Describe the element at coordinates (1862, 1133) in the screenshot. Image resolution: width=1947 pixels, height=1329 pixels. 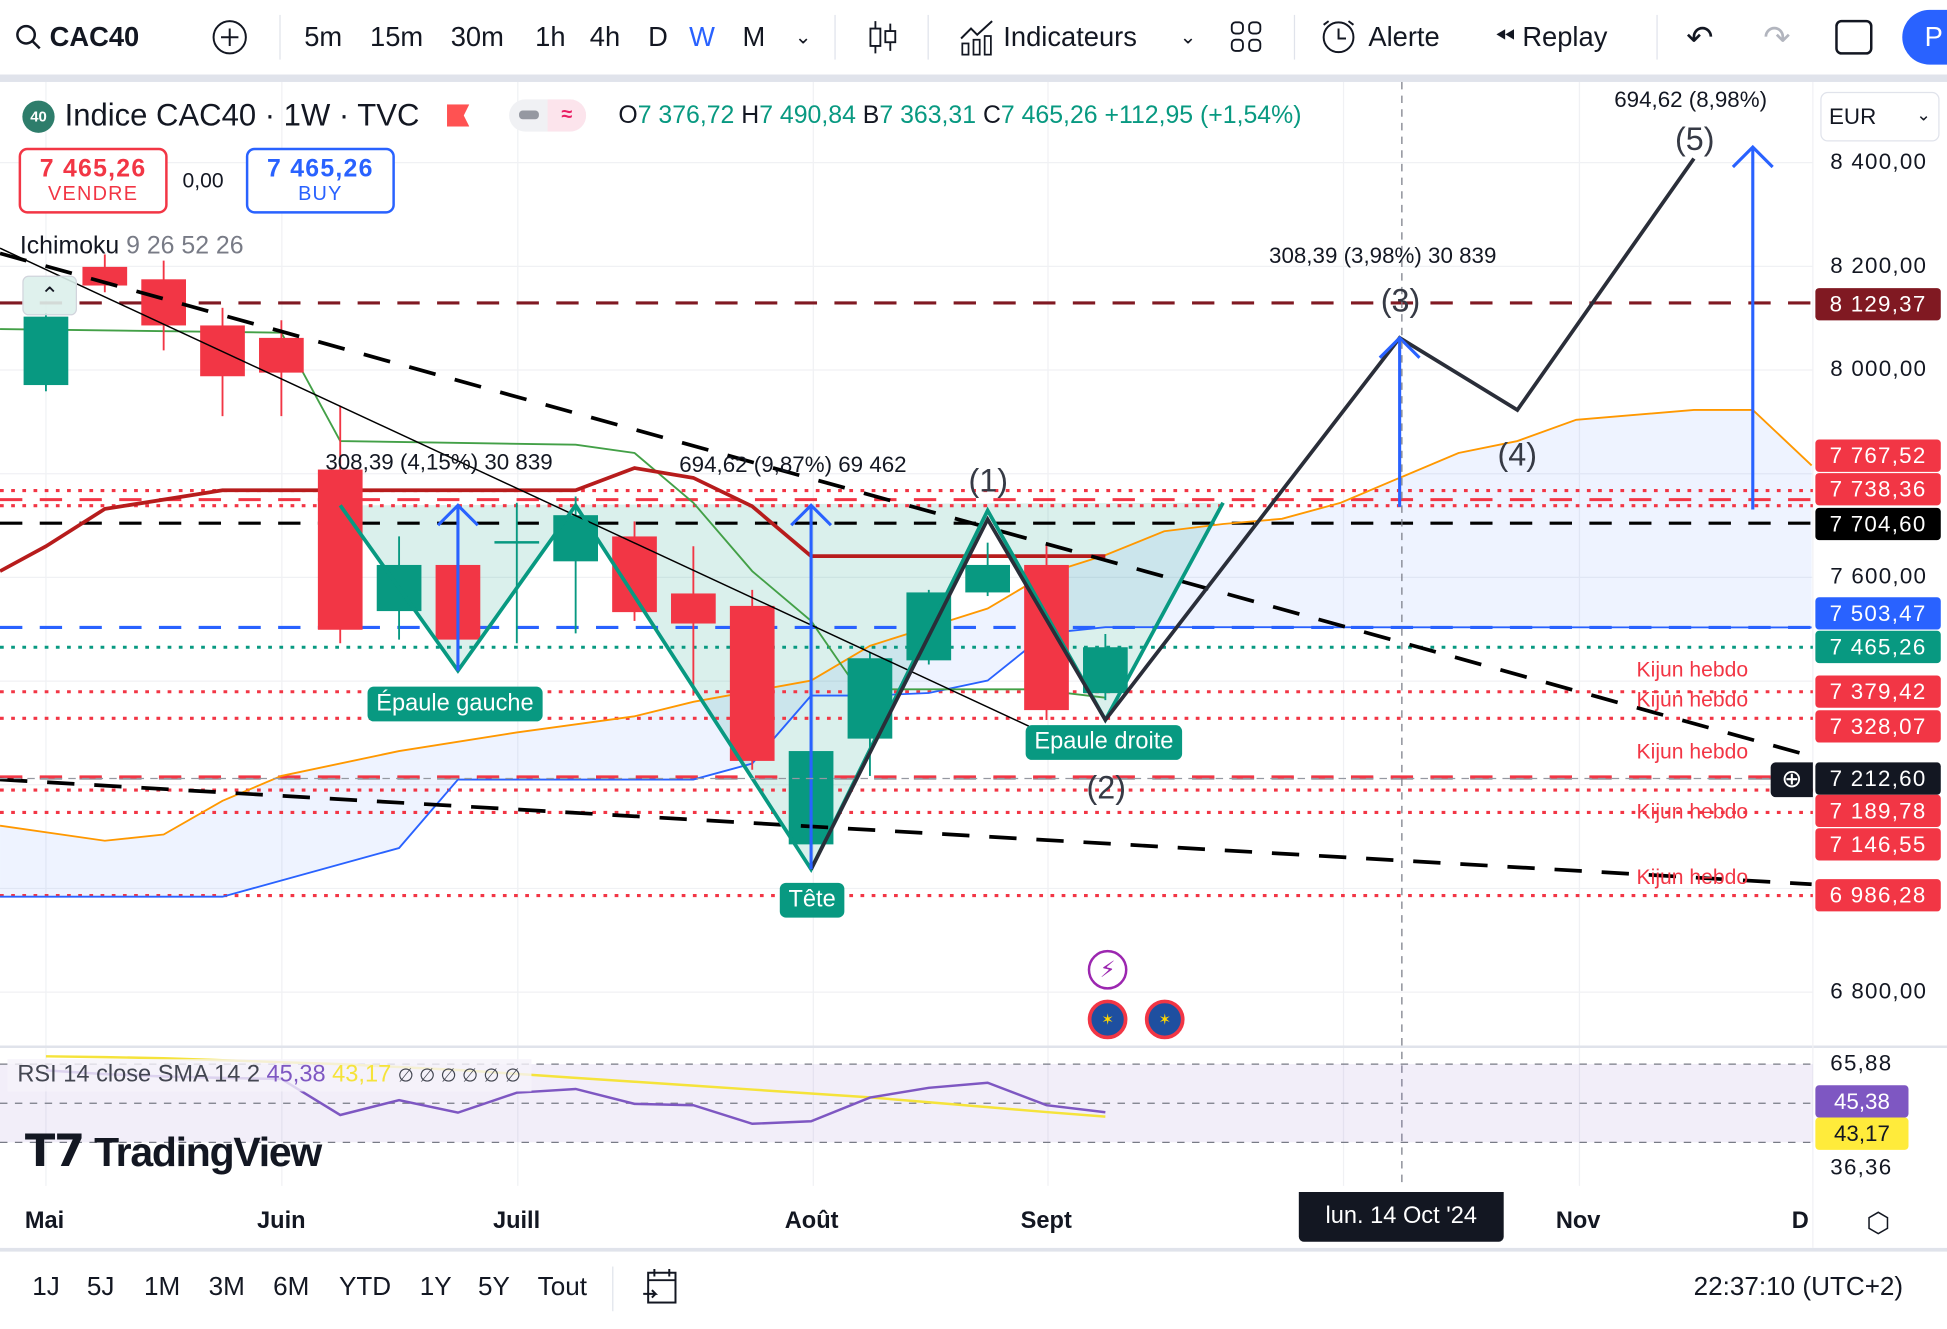
I see `rsi-sma-badge: 43,17` at that location.